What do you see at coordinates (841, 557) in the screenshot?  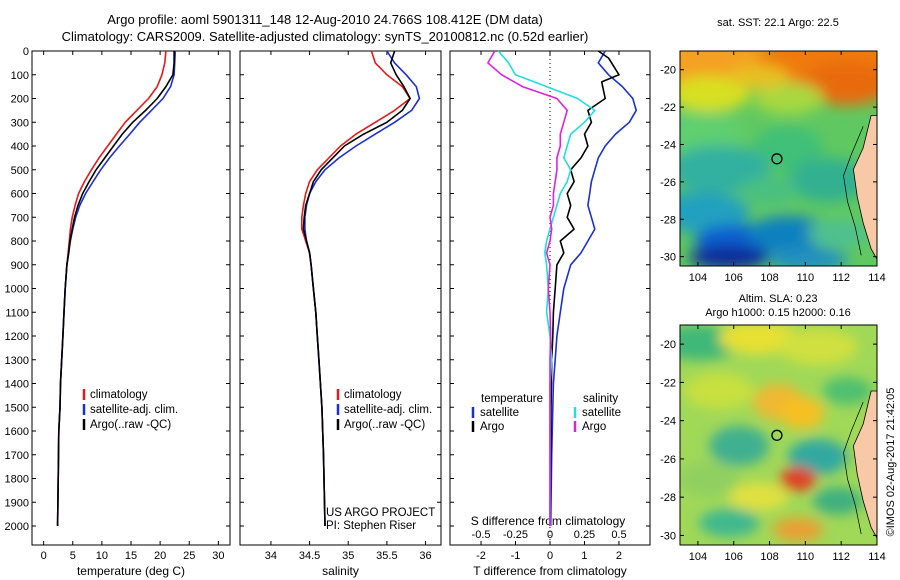 I see `x-tick-label: 112` at bounding box center [841, 557].